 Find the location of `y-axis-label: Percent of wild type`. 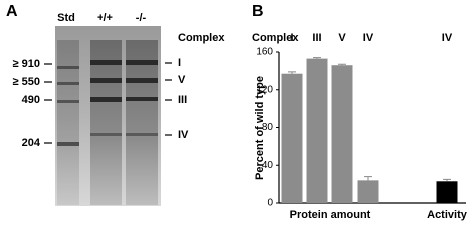

y-axis-label: Percent of wild type is located at coordinates (260, 128).